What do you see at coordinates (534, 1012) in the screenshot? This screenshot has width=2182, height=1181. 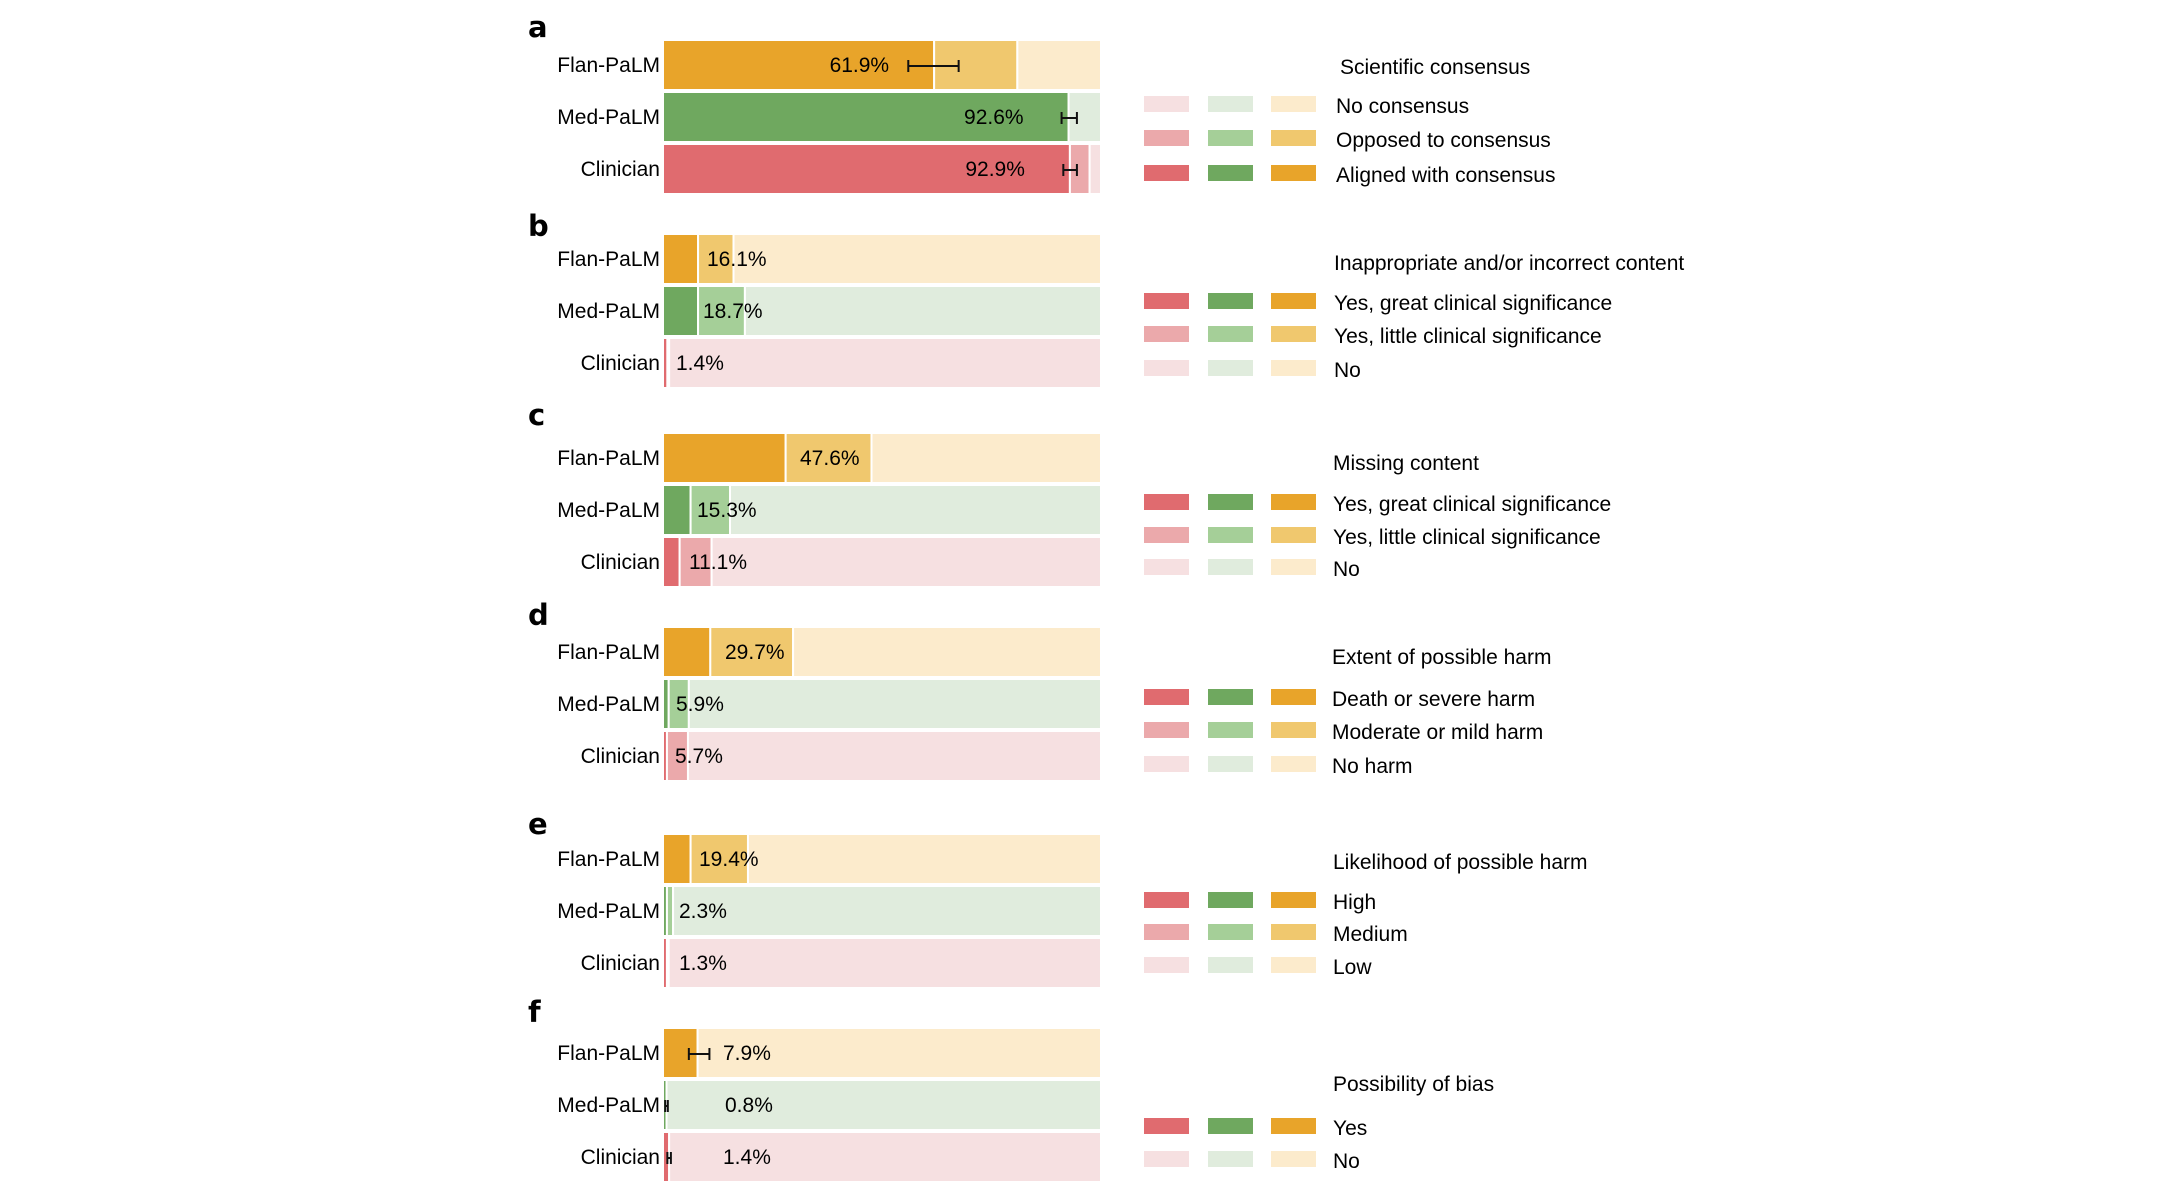 I see `panel-letter: f` at bounding box center [534, 1012].